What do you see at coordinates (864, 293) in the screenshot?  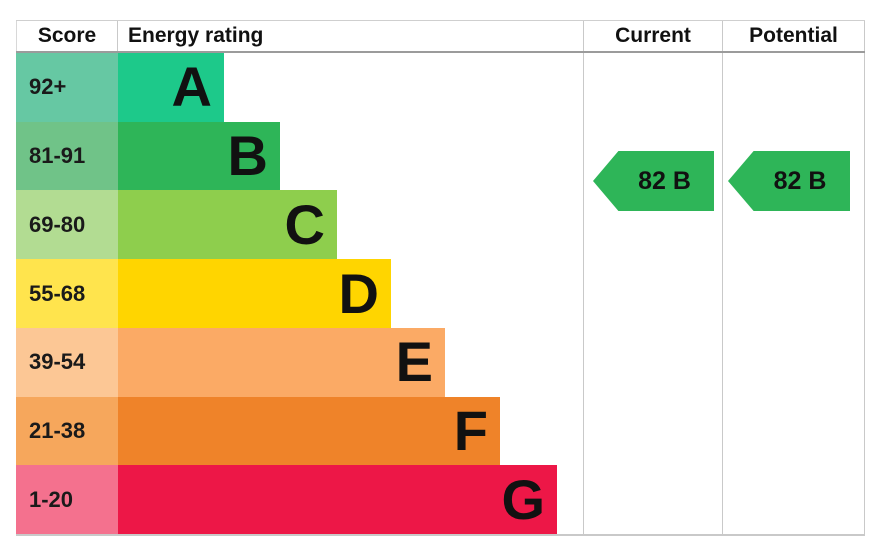 I see `potential-column-right-border` at bounding box center [864, 293].